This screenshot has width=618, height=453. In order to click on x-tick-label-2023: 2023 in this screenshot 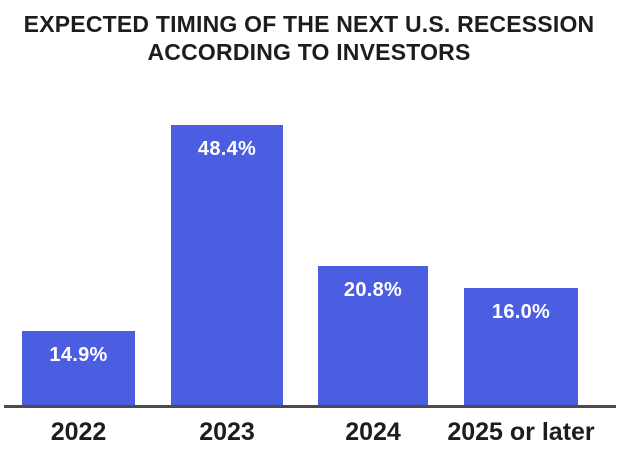, I will do `click(227, 432)`.